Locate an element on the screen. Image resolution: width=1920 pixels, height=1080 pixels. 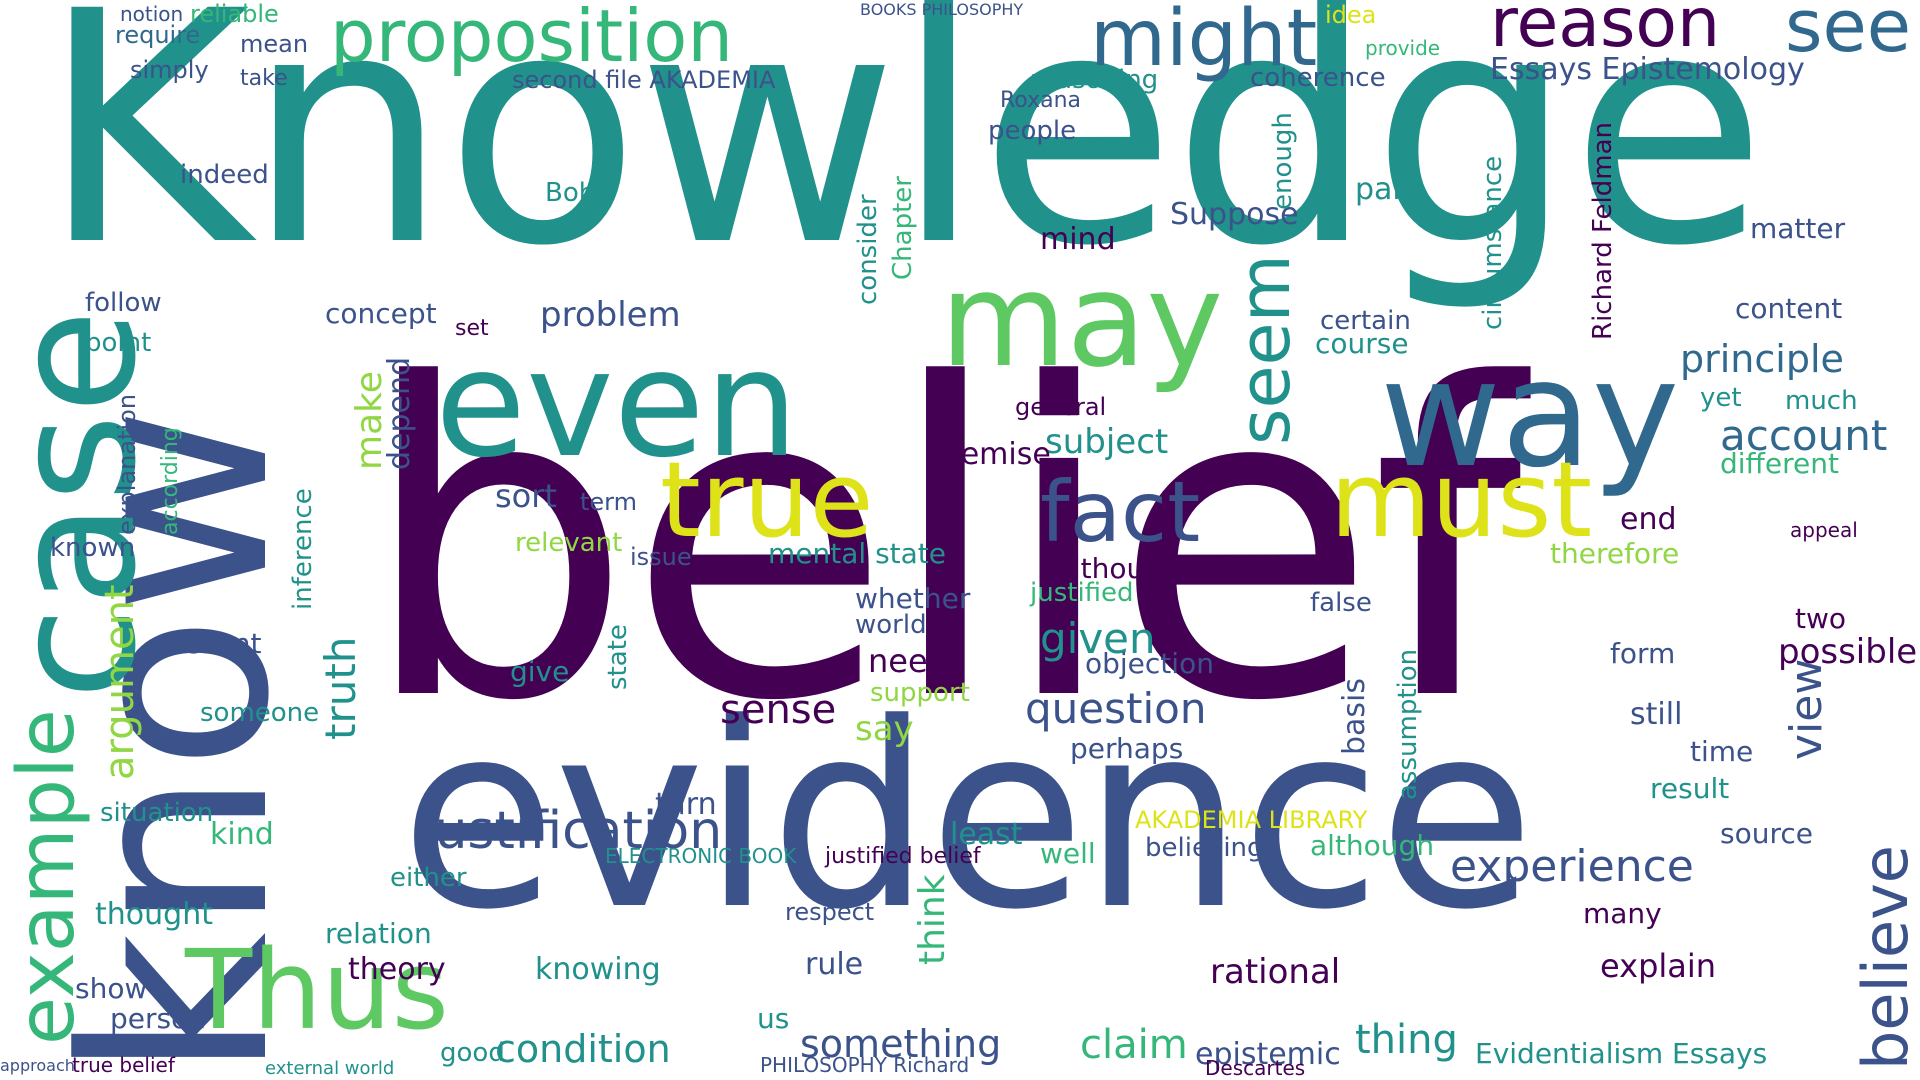
word-account: account is located at coordinates (1804, 435).